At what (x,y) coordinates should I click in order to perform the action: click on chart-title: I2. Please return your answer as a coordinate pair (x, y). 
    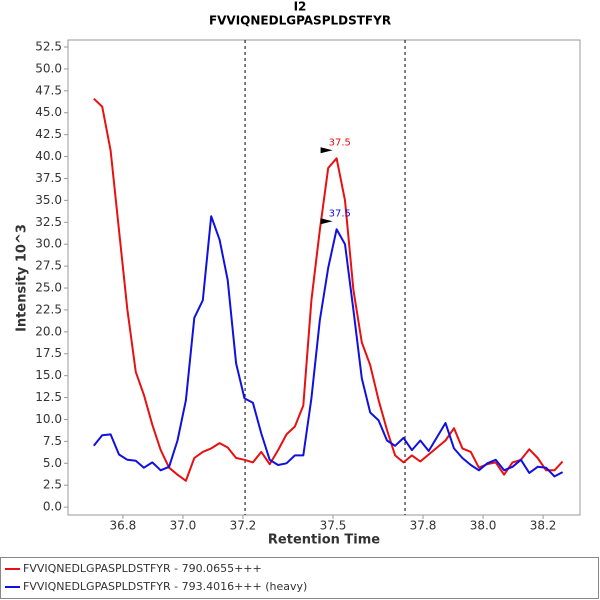
    Looking at the image, I should click on (300, 7).